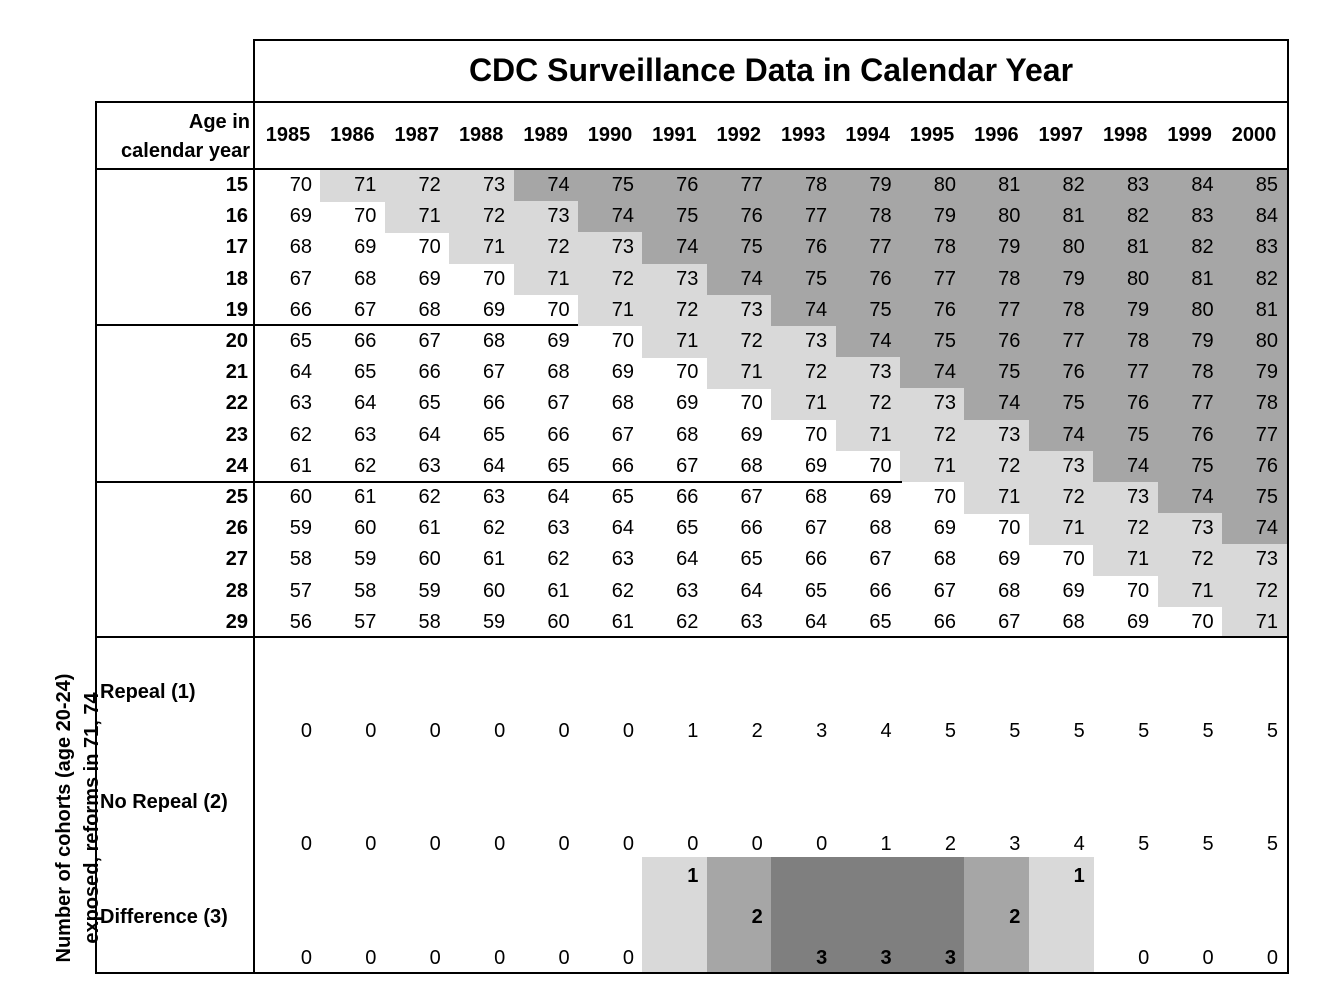 This screenshot has width=1329, height=997. Describe the element at coordinates (867, 135) in the screenshot. I see `year-header: 1994` at that location.